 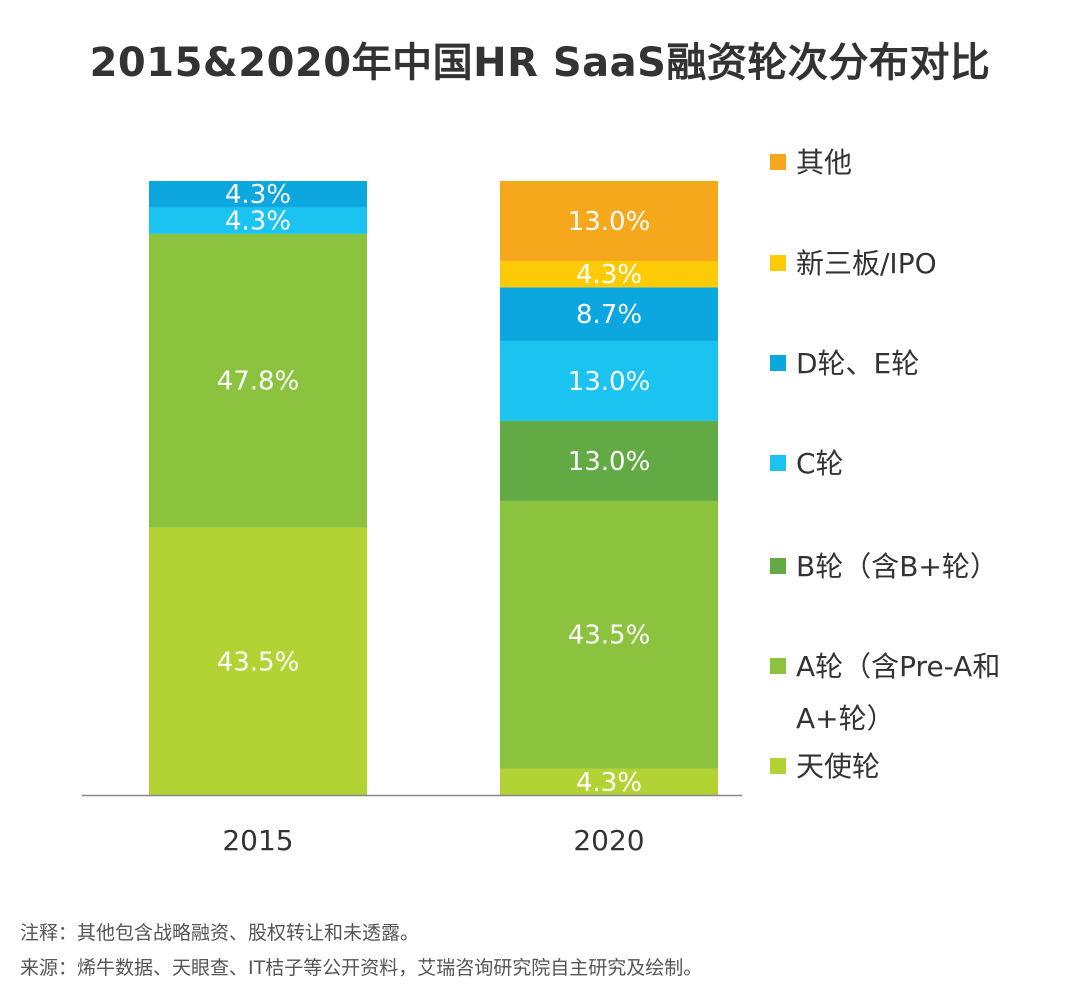 What do you see at coordinates (540, 63) in the screenshot?
I see `chart-title: 2015&2020年中国HR SaaS融资轮次分布对比` at bounding box center [540, 63].